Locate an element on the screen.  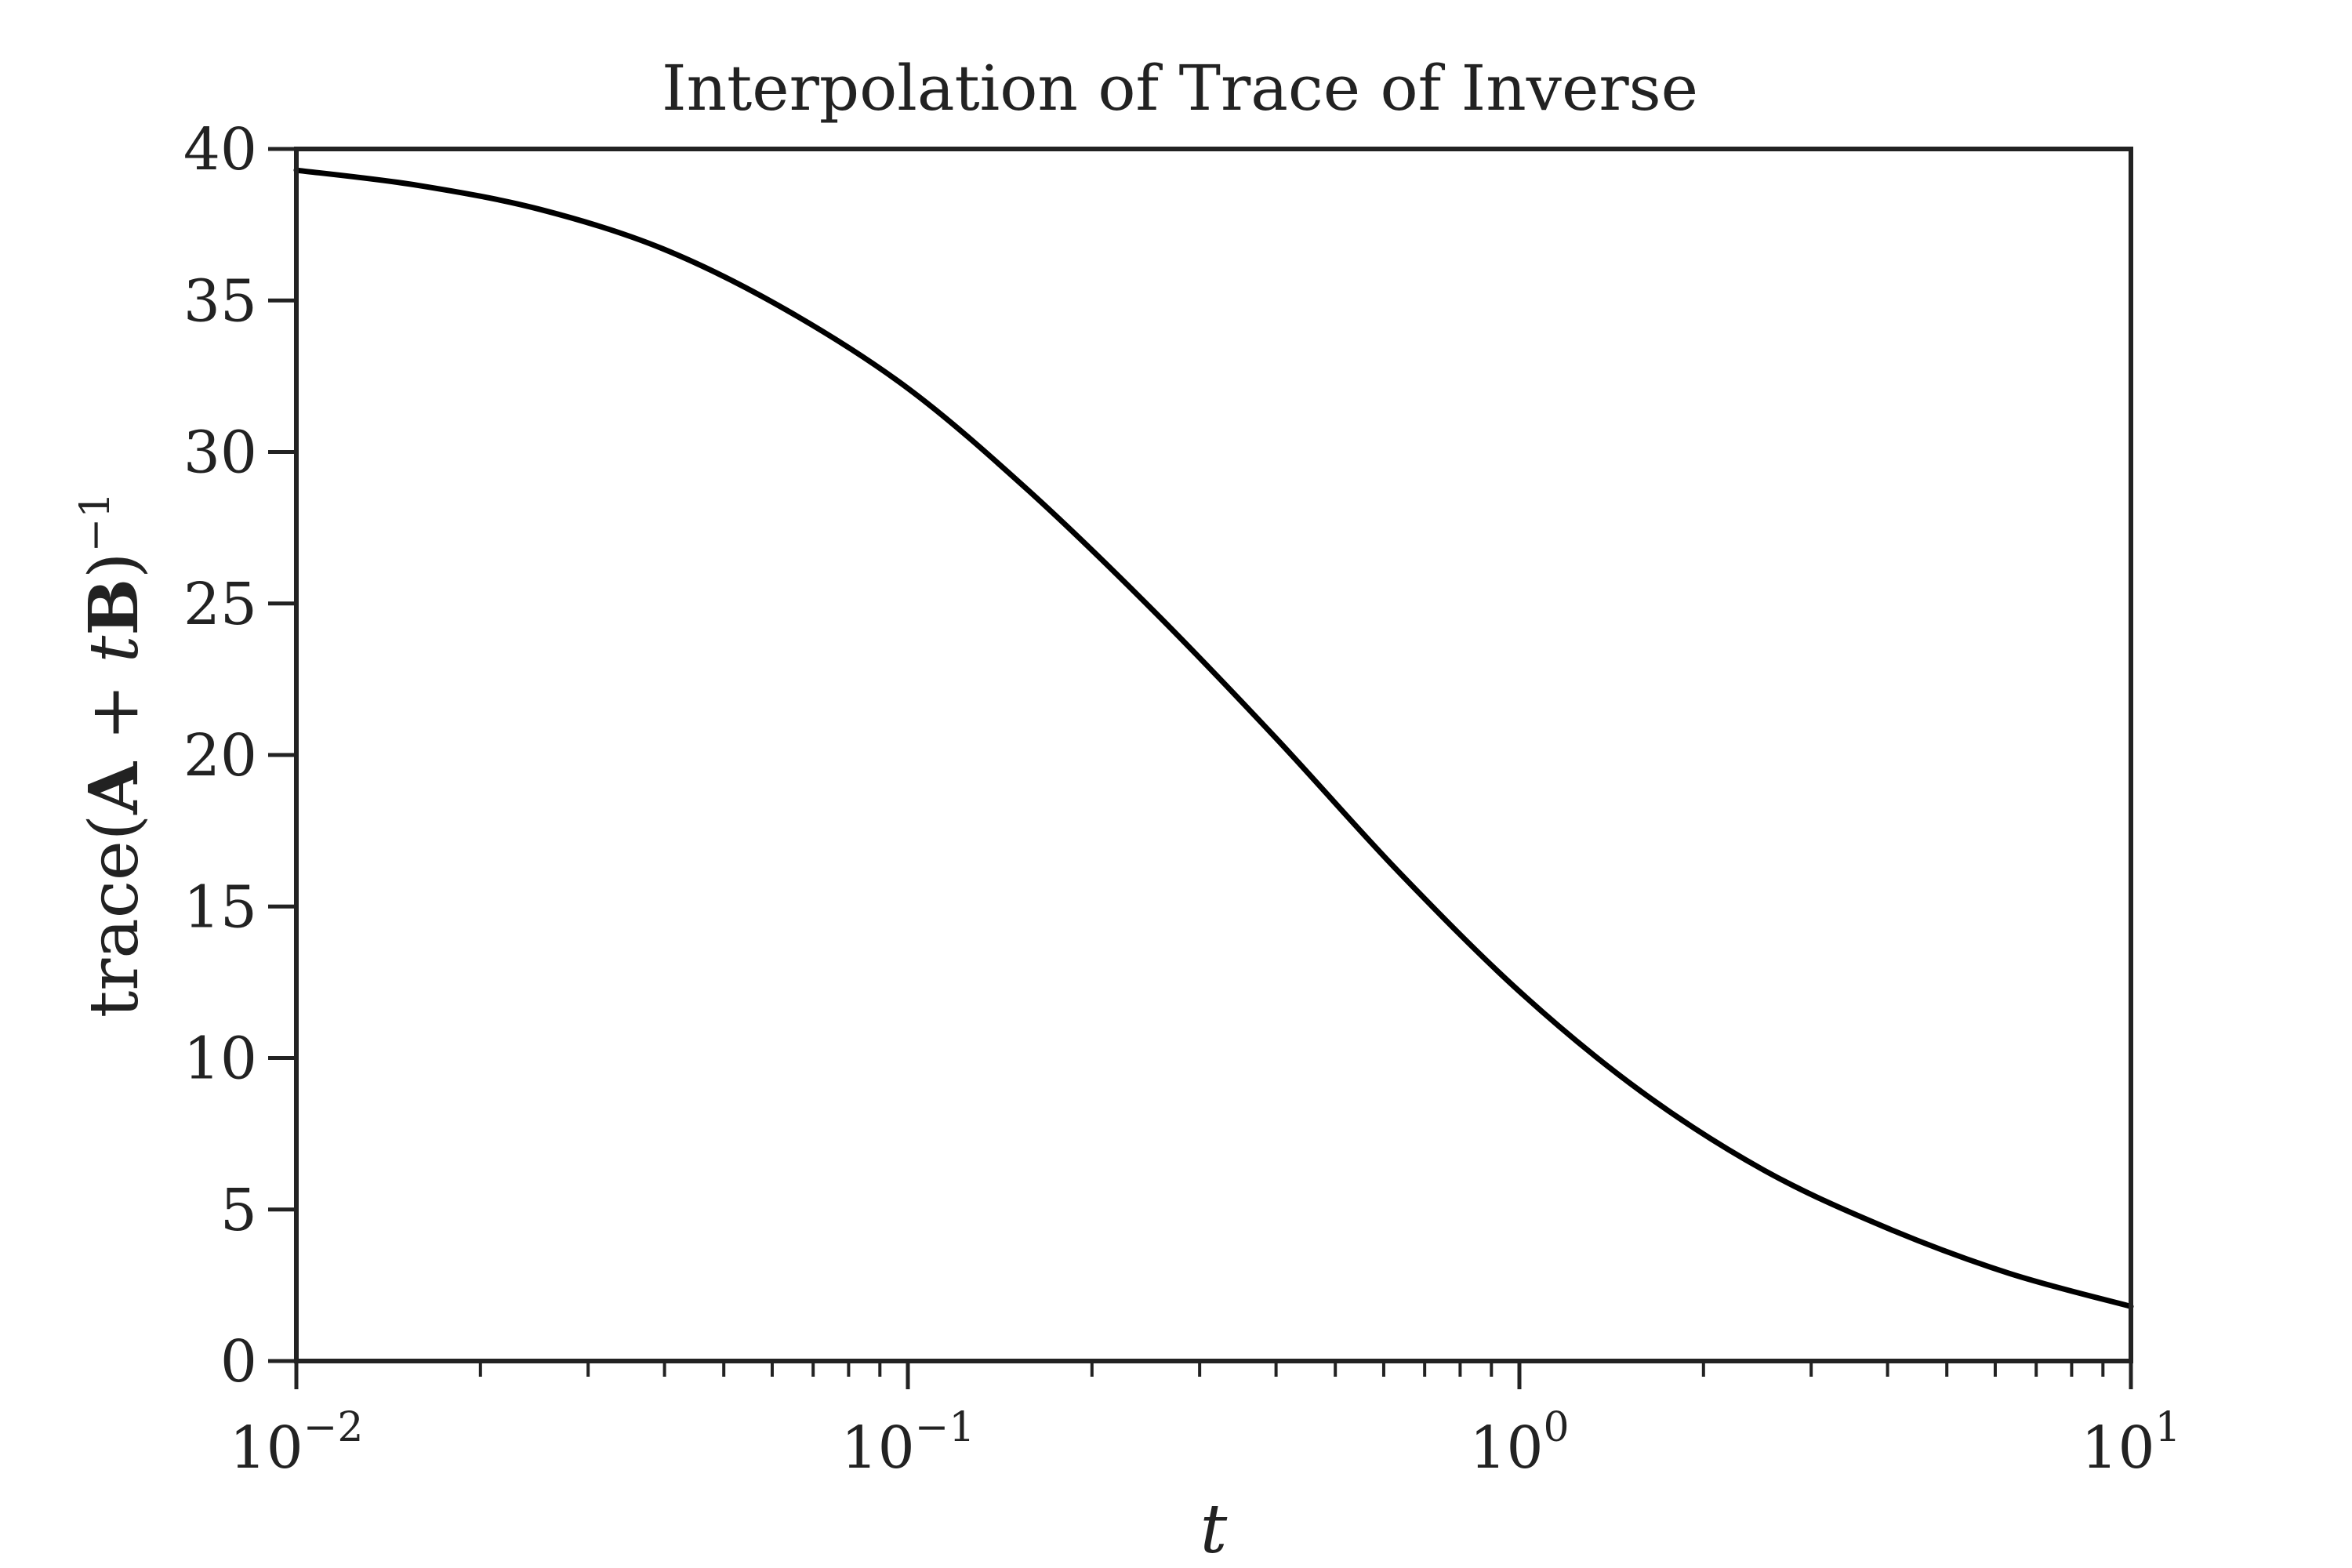
x-tick-label: 10⁻² is located at coordinates (297, 1443).